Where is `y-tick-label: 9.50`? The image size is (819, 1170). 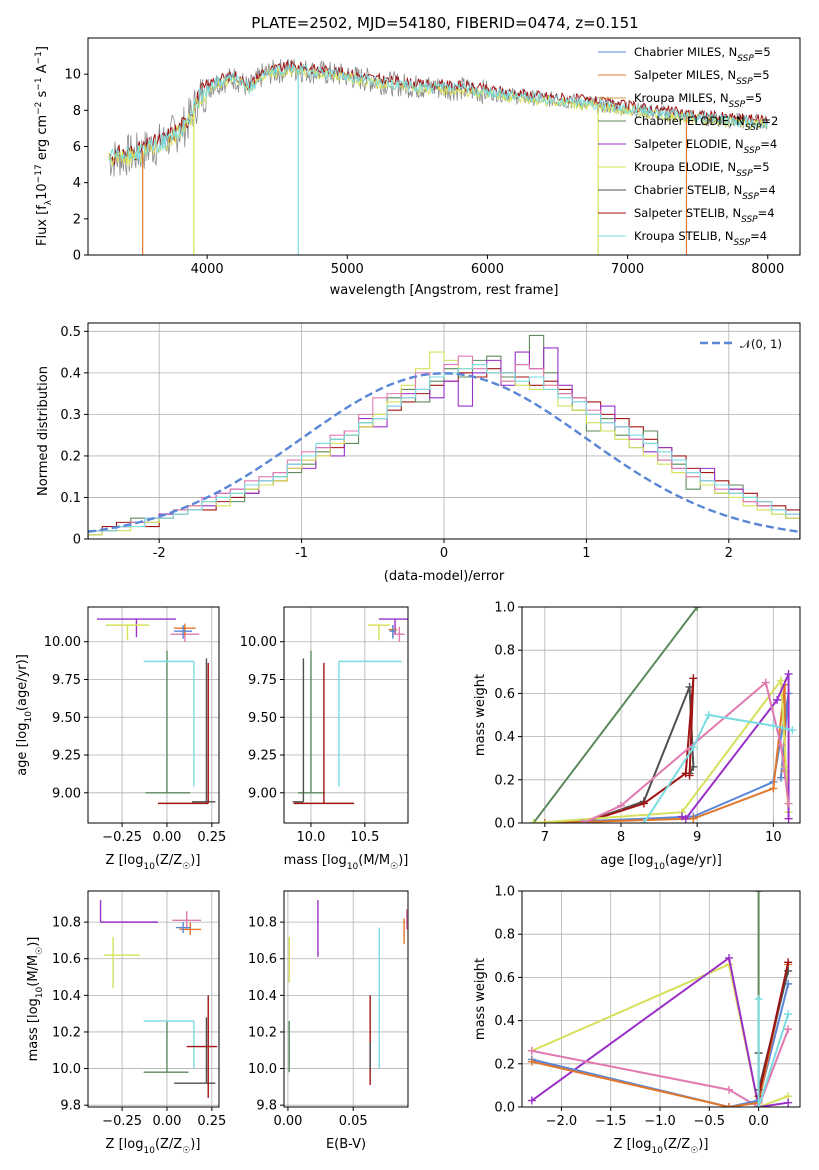
y-tick-label: 9.50 is located at coordinates (66, 718).